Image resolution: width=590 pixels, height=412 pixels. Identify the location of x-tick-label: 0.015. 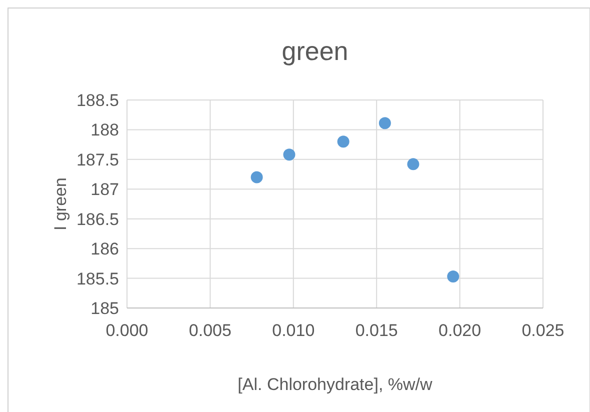
(376, 330).